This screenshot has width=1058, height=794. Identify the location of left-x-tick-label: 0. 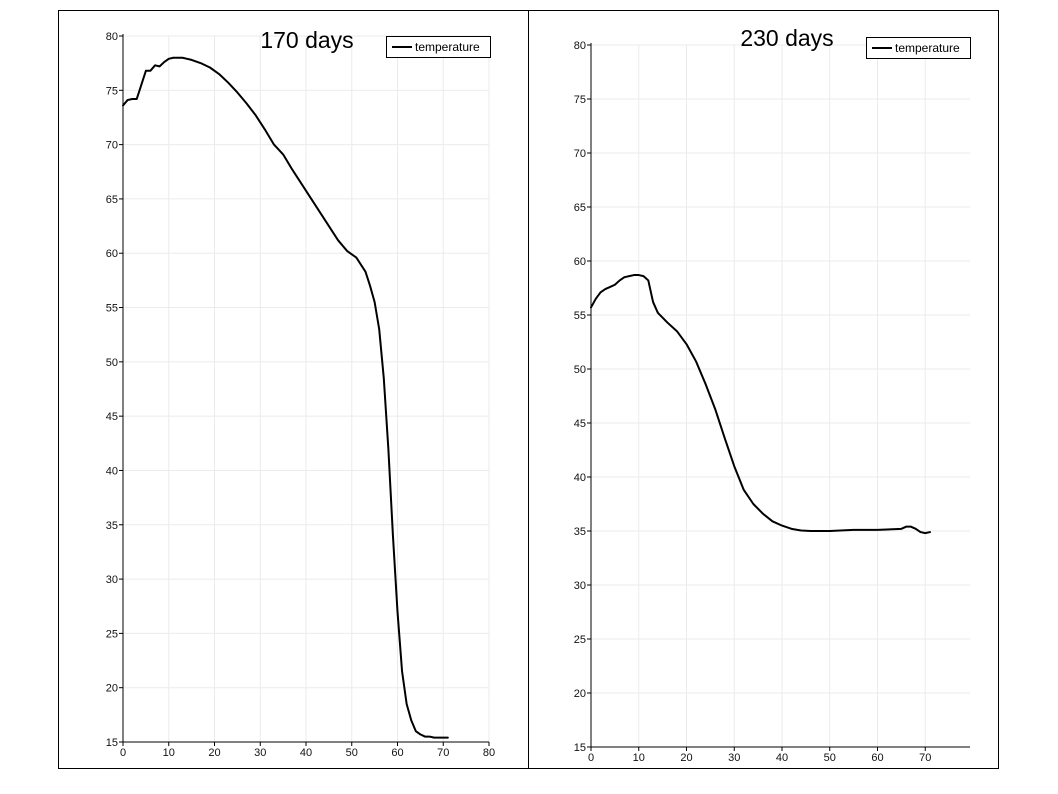
(123, 753).